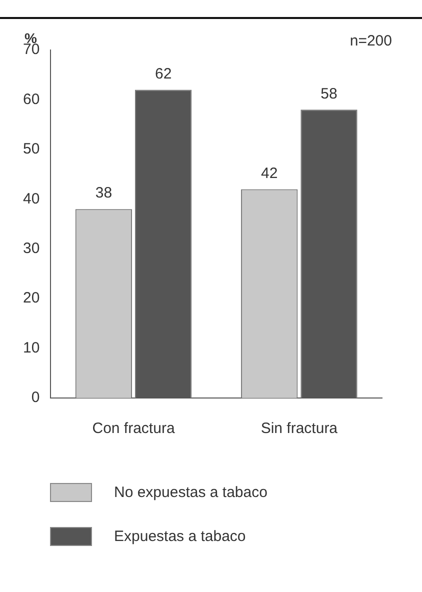 Image resolution: width=422 pixels, height=592 pixels. I want to click on y-tick-label: 10, so click(31, 347).